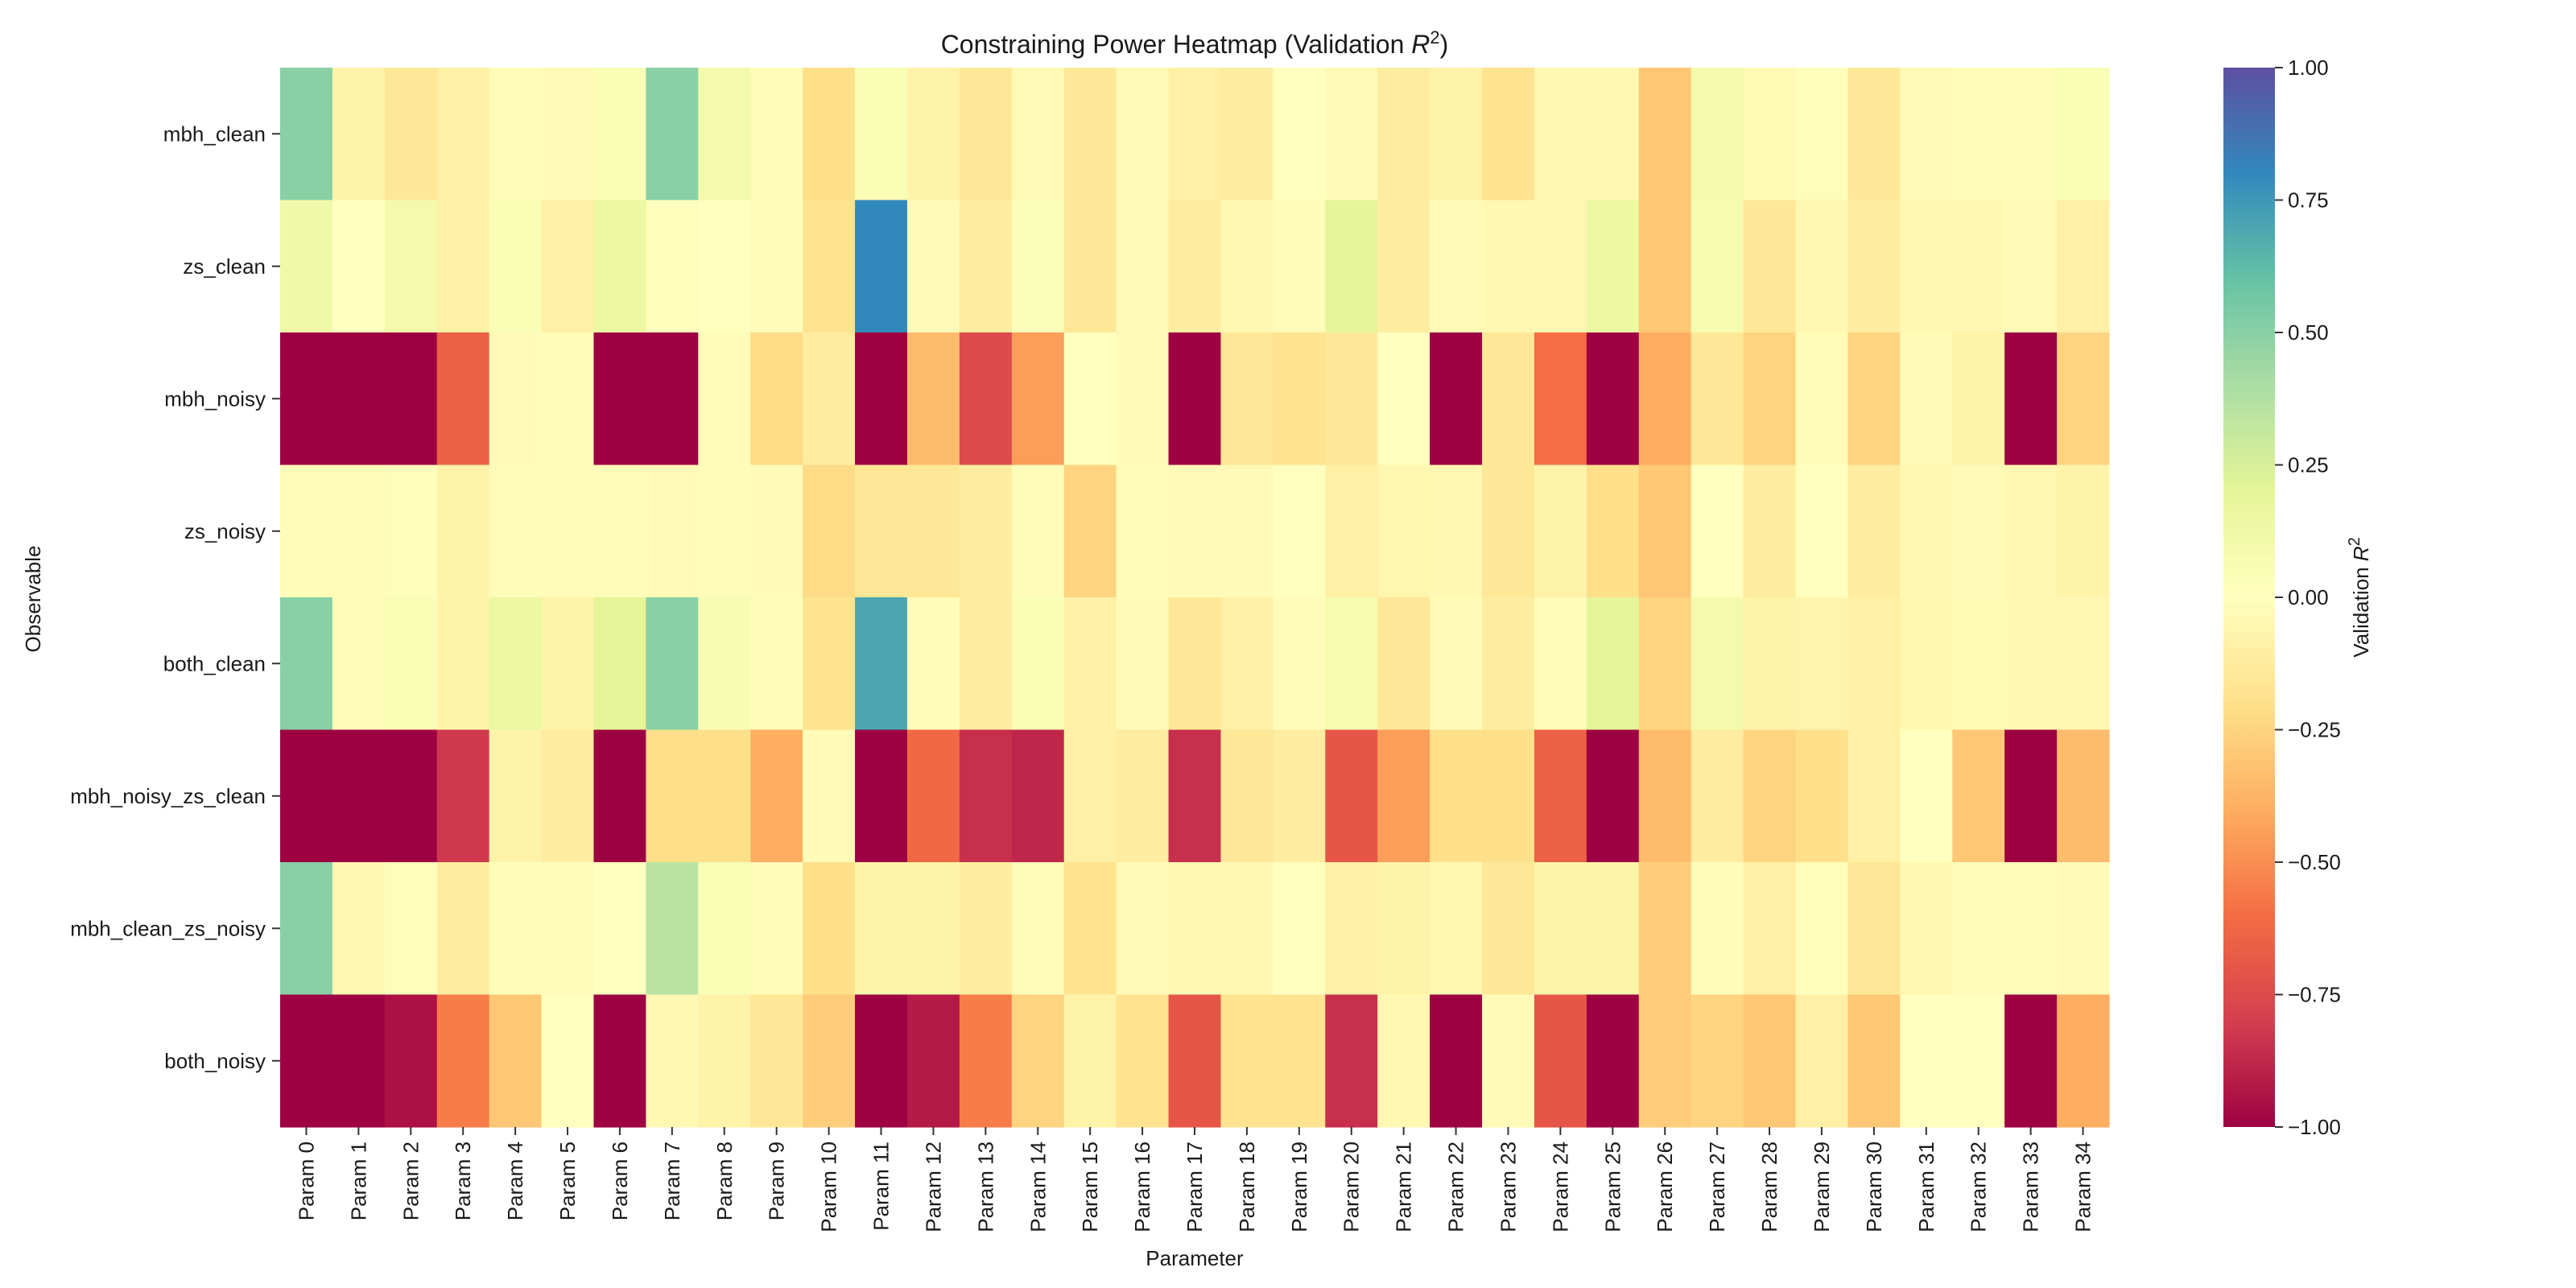 The image size is (2576, 1288). I want to click on colorbar-tick-label: 0.50, so click(2308, 332).